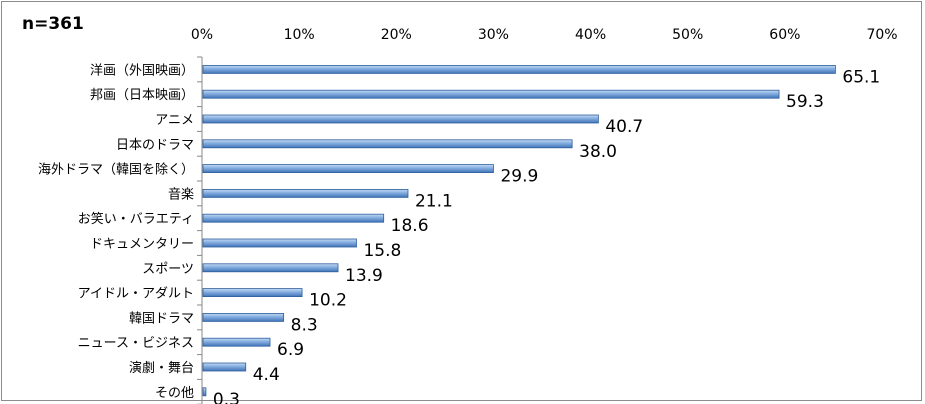  I want to click on x-tick-label: 10%, so click(299, 35).